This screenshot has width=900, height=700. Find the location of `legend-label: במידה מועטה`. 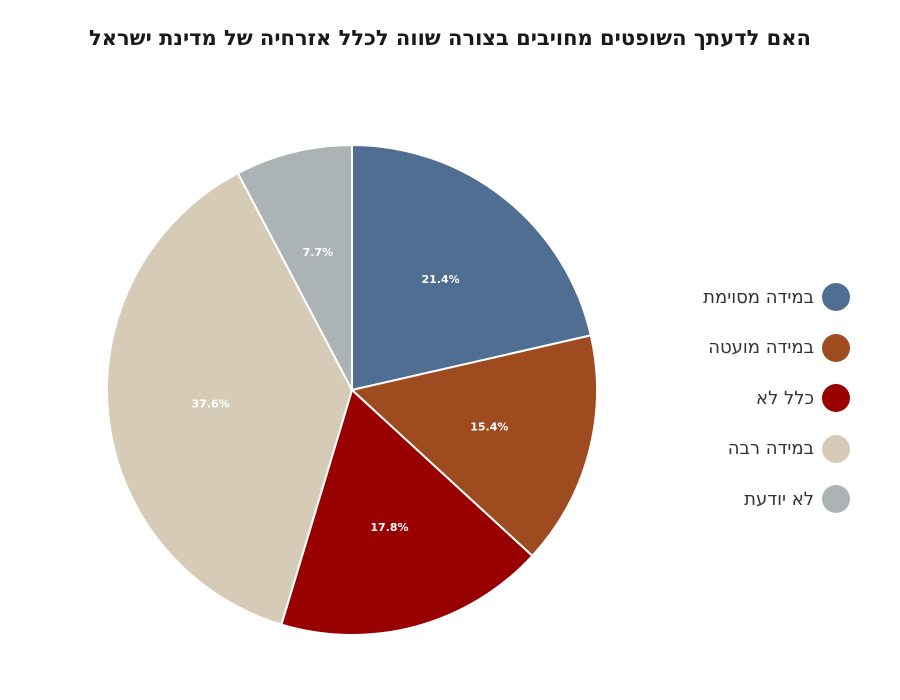

legend-label: במידה מועטה is located at coordinates (761, 348).